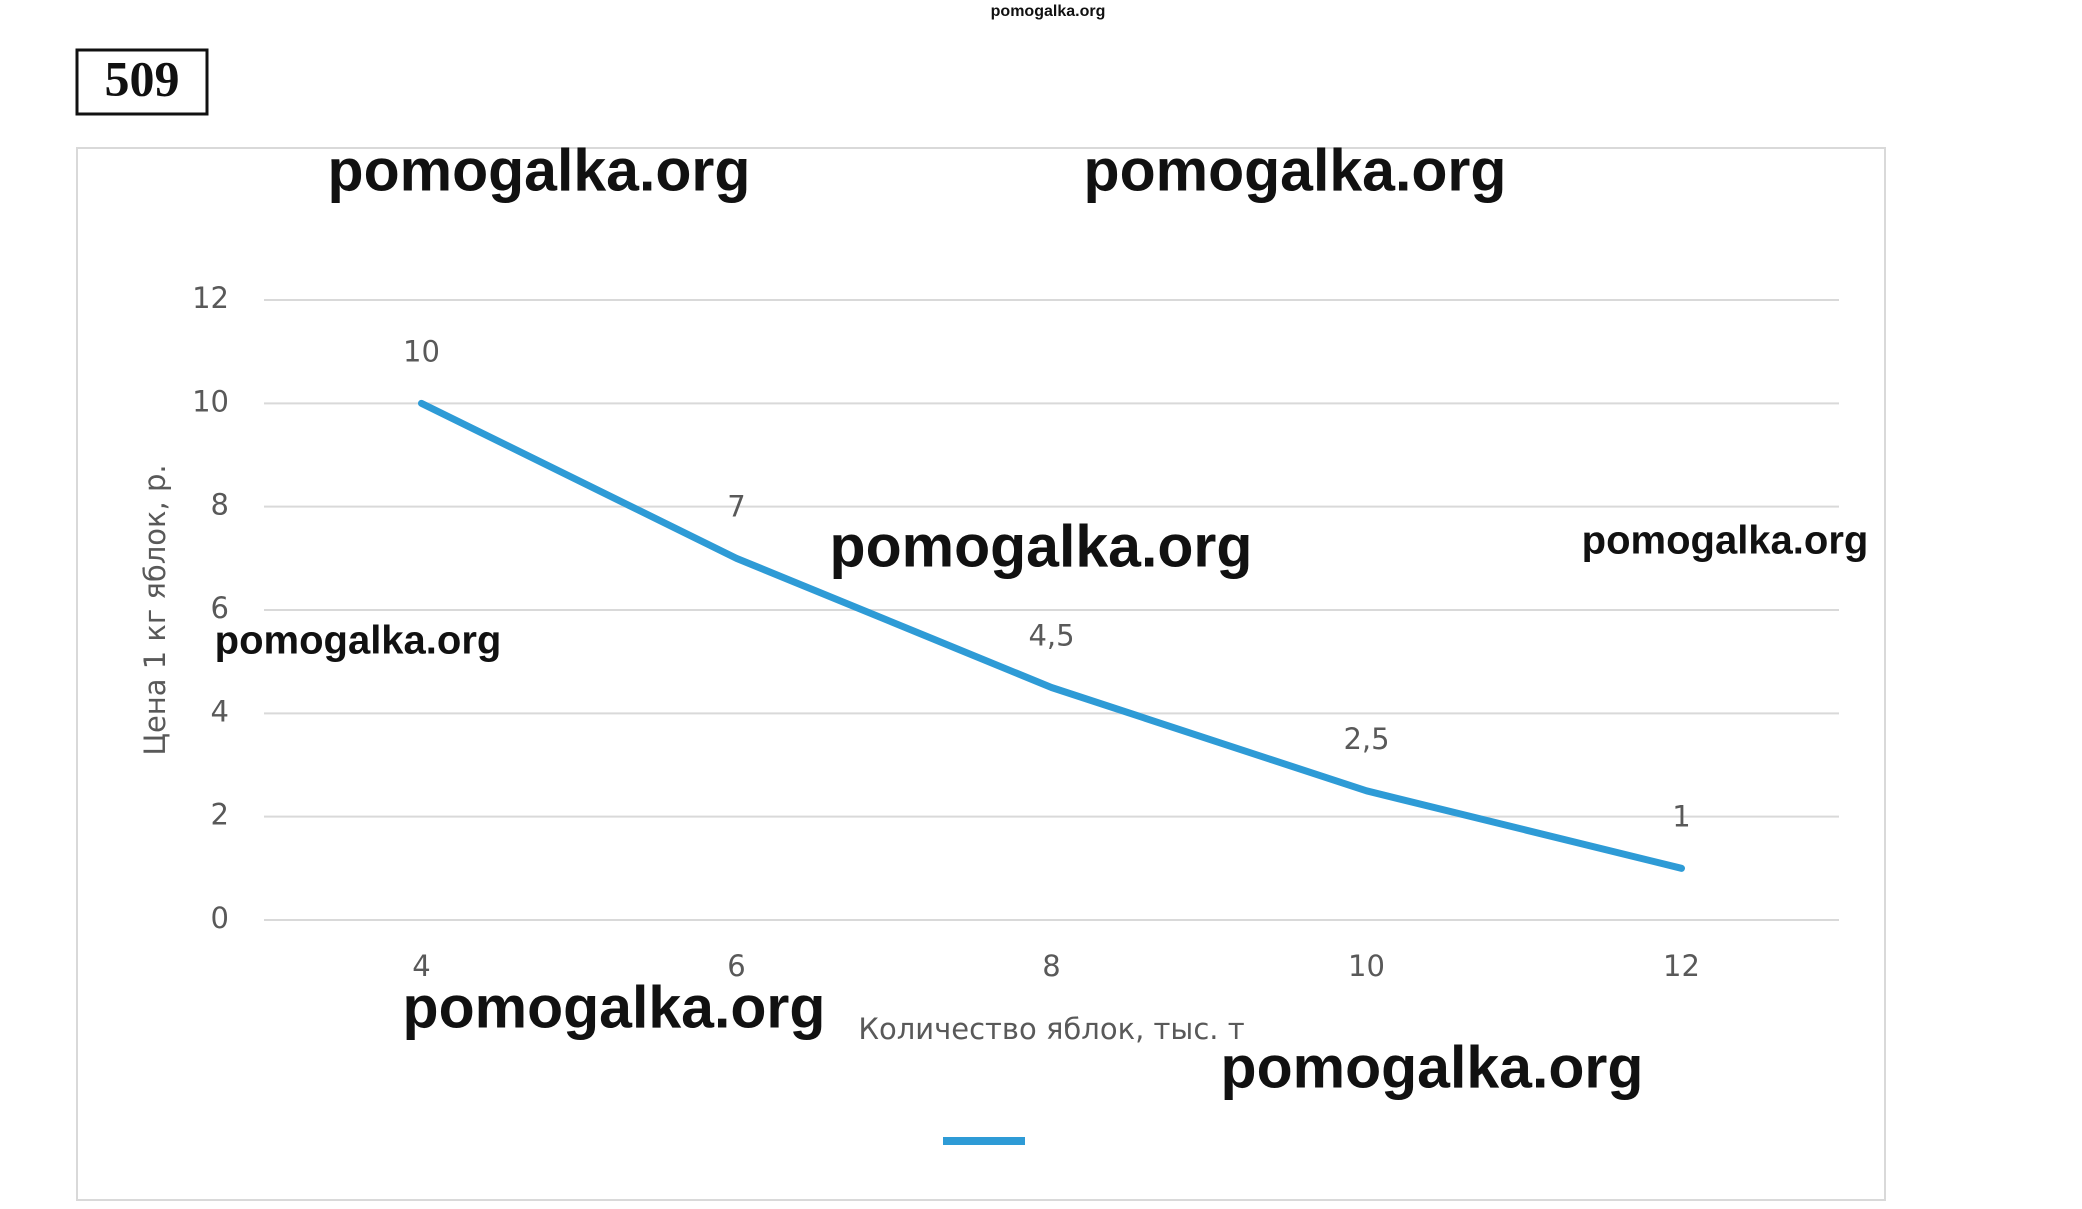  What do you see at coordinates (1051, 1029) in the screenshot?
I see `x-axis-title: Количество яблок, тыс. т` at bounding box center [1051, 1029].